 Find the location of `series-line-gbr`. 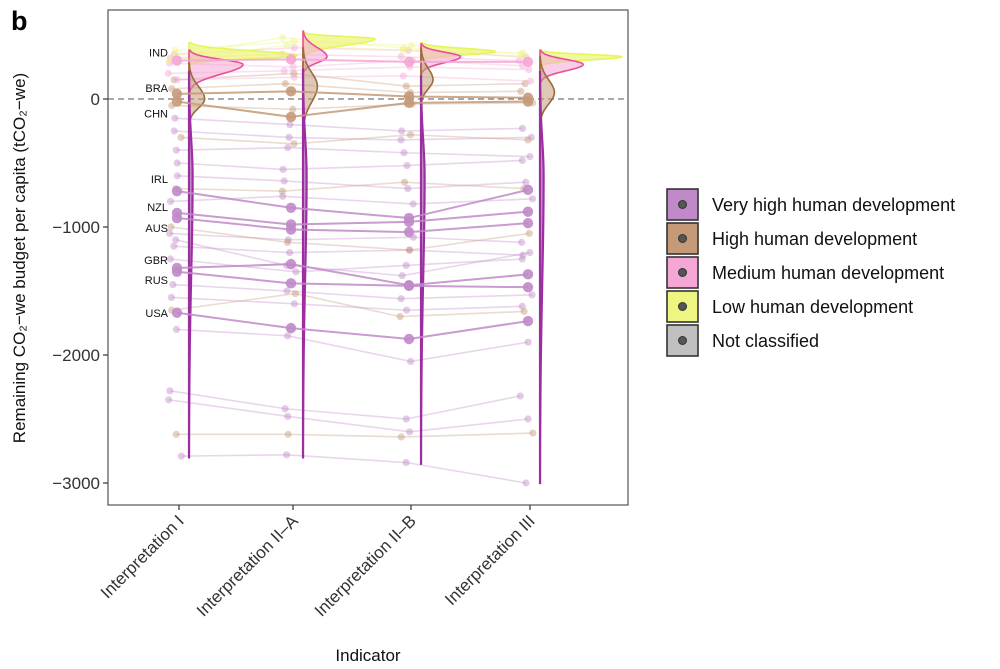

series-line-gbr is located at coordinates (352, 275).